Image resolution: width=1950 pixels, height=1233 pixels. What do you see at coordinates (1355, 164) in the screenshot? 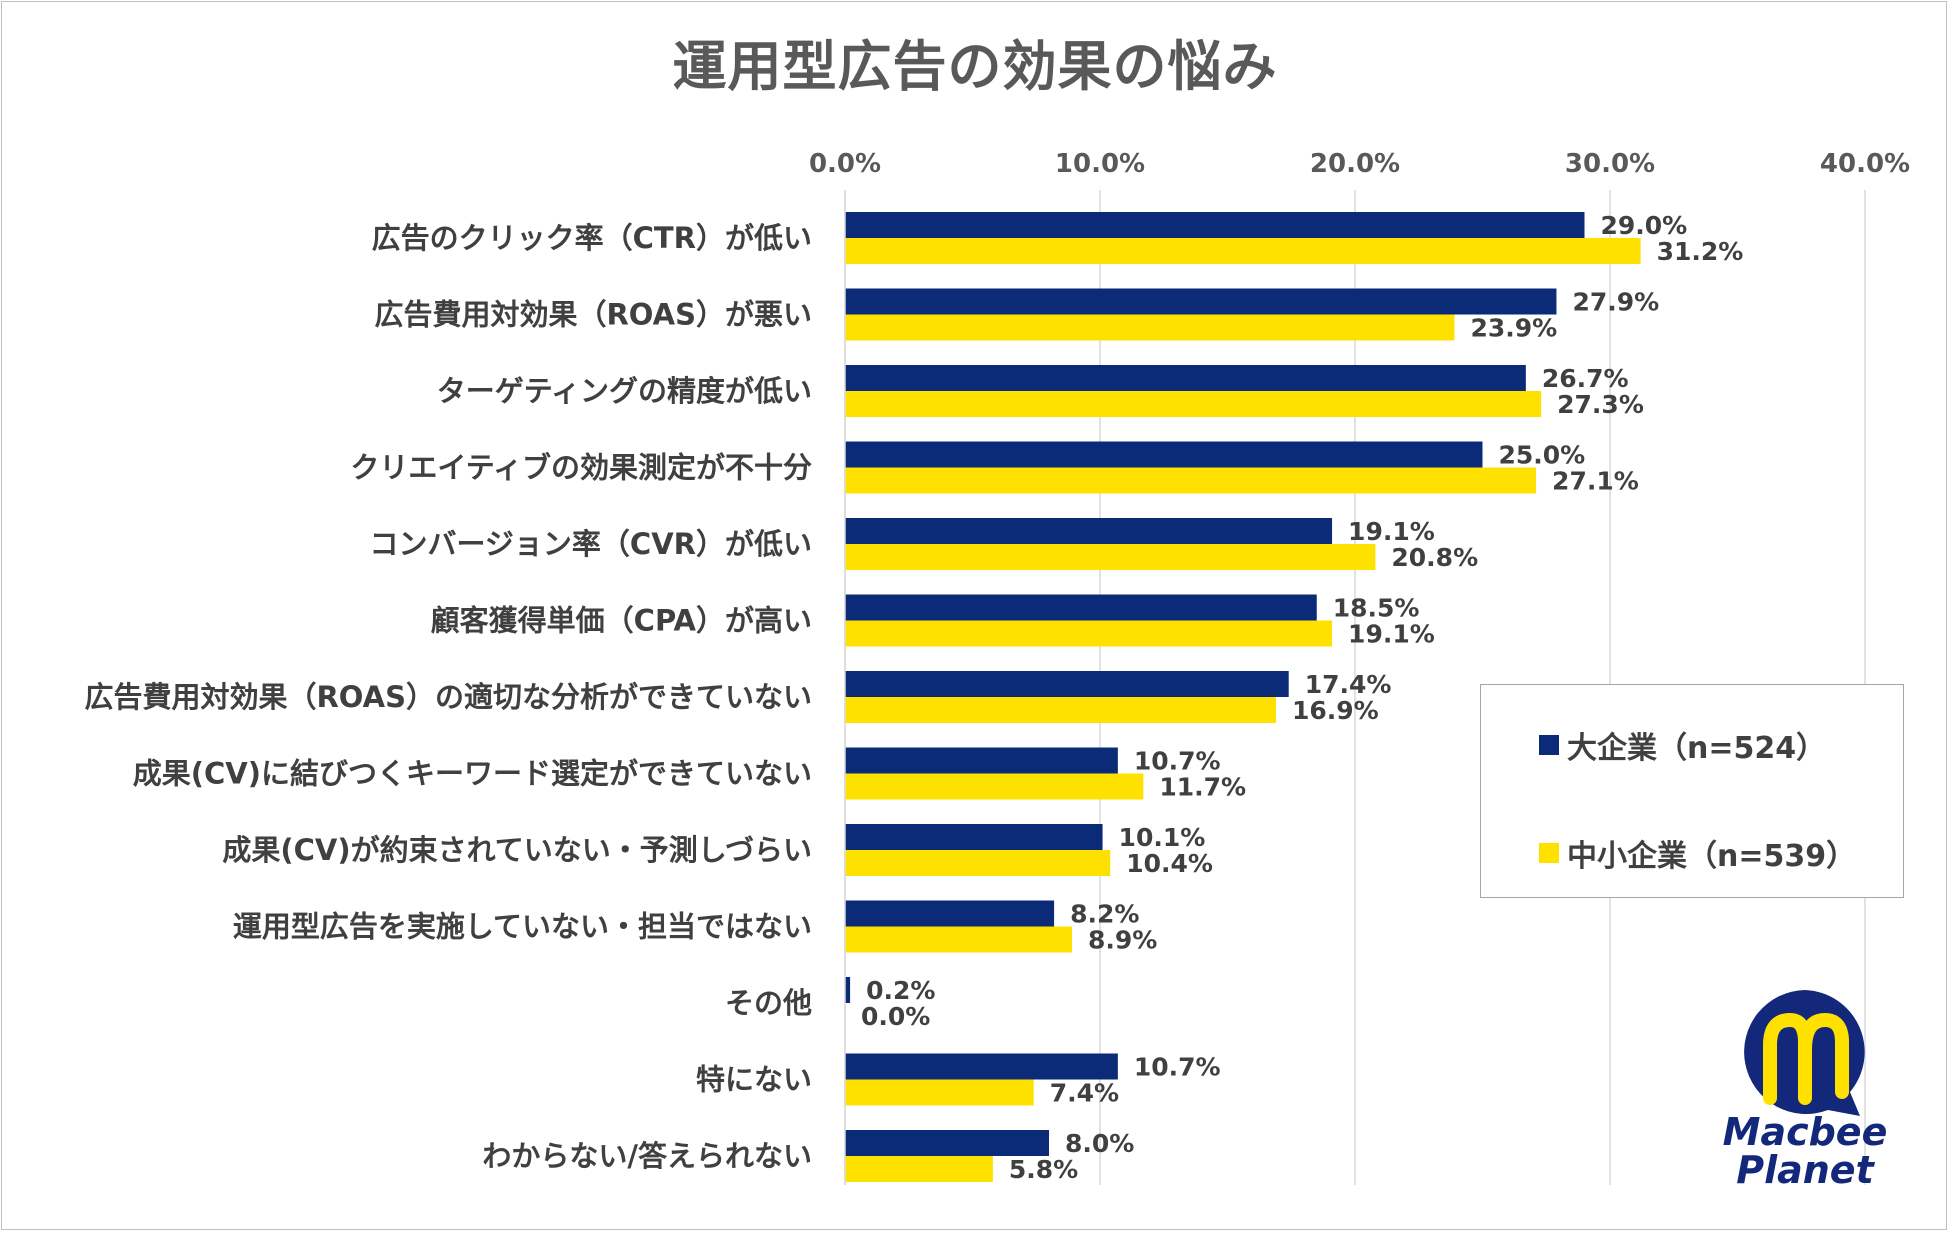
I see `x-tick-label-2: 20.0%` at bounding box center [1355, 164].